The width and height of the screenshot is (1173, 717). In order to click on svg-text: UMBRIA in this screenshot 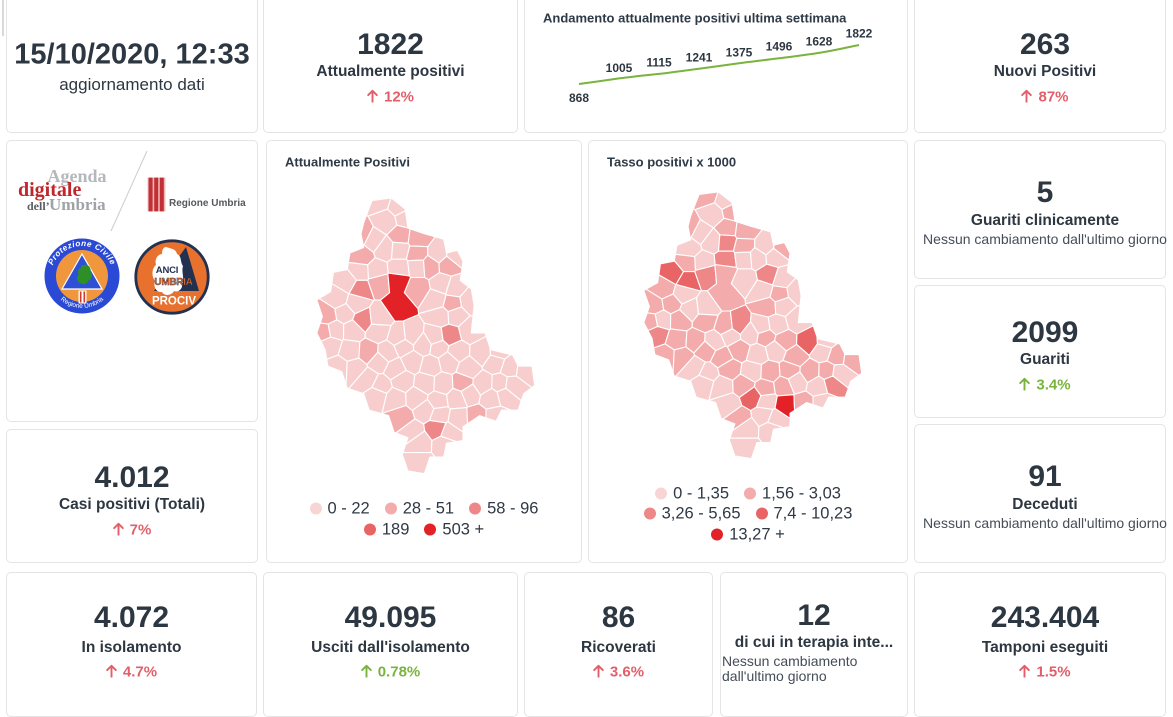, I will do `click(173, 282)`.